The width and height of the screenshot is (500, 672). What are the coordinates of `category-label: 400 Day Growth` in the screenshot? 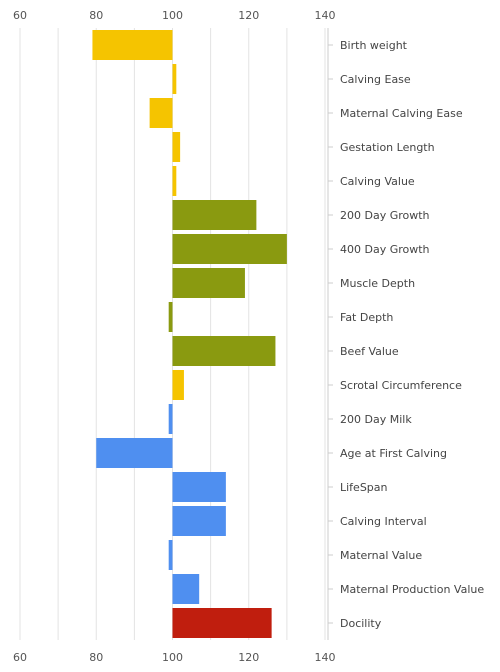 It's located at (385, 249).